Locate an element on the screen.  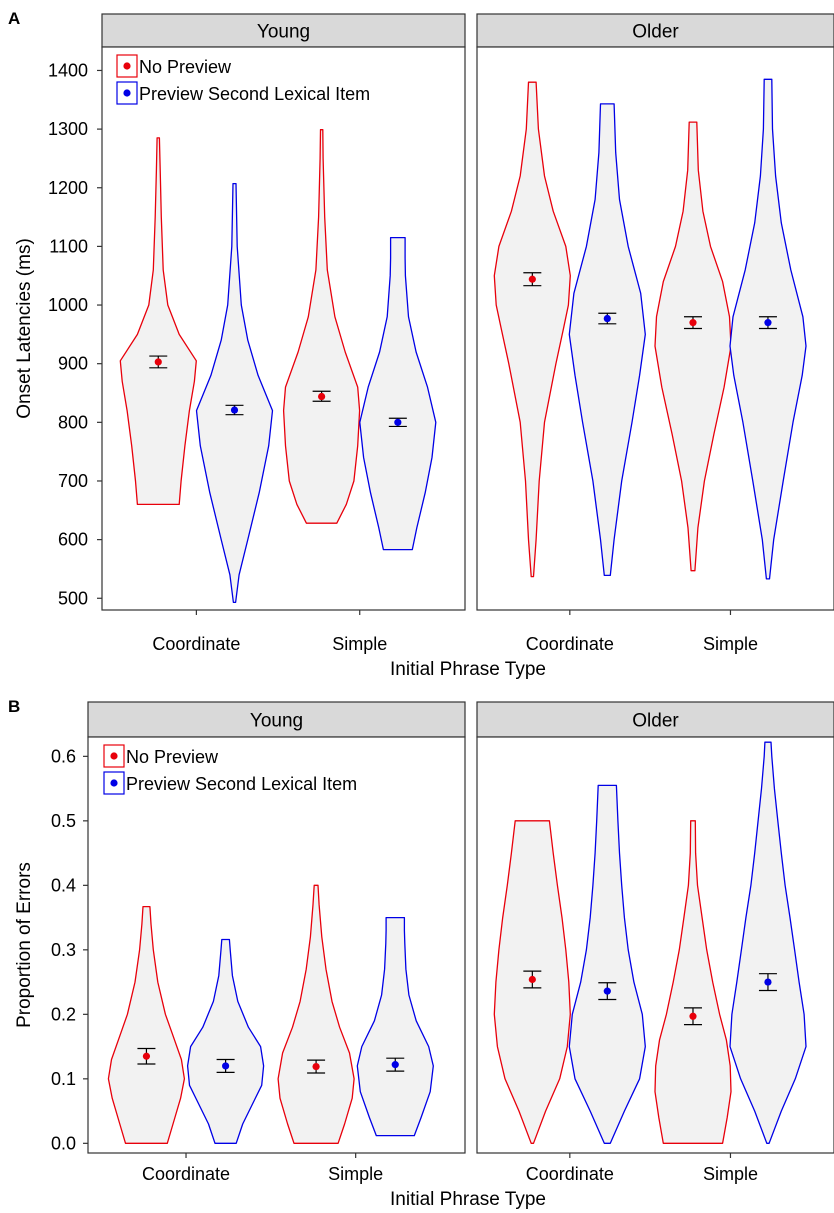
y-tick-label: 0.0 is located at coordinates (63, 1143).